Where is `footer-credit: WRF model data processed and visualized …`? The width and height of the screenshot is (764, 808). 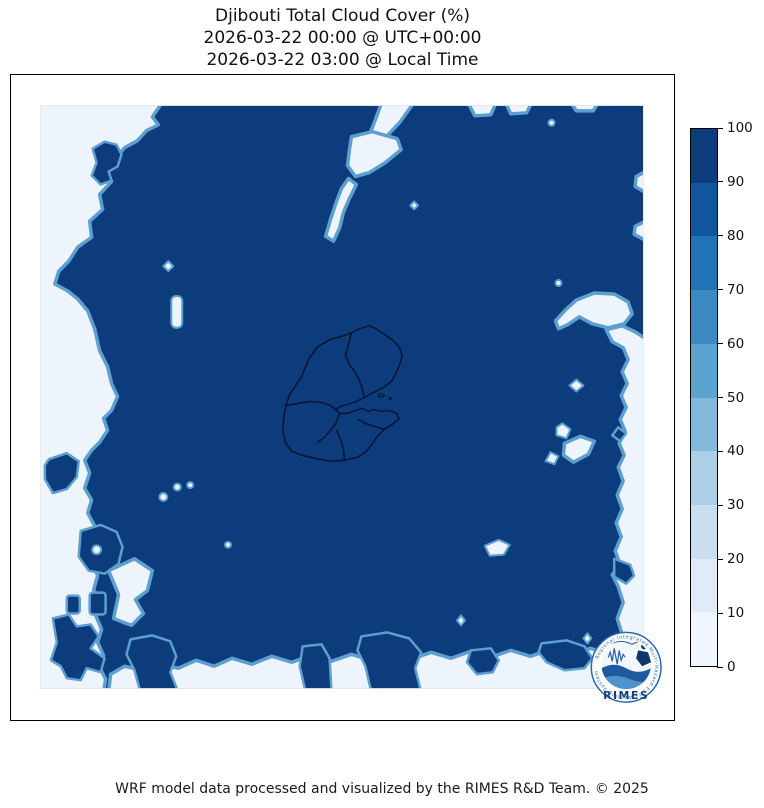
footer-credit: WRF model data processed and visualized … is located at coordinates (382, 789).